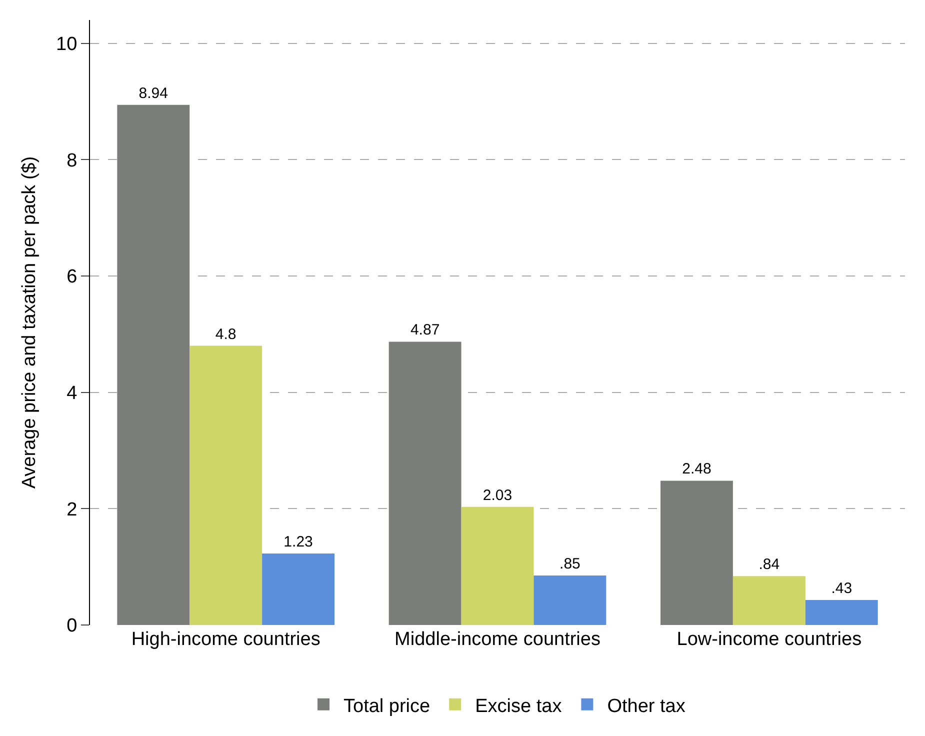  What do you see at coordinates (29, 322) in the screenshot?
I see `y-axis-title: Average price and taxation per pack ($)` at bounding box center [29, 322].